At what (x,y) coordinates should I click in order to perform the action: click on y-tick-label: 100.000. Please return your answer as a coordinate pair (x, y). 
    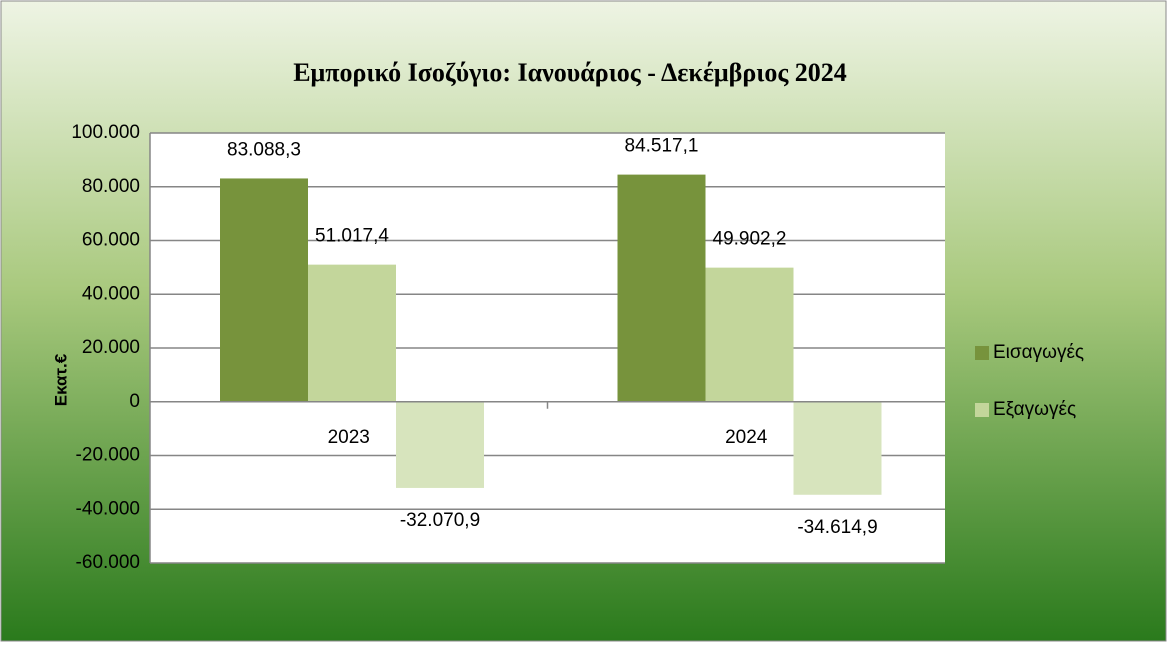
    Looking at the image, I should click on (105, 132).